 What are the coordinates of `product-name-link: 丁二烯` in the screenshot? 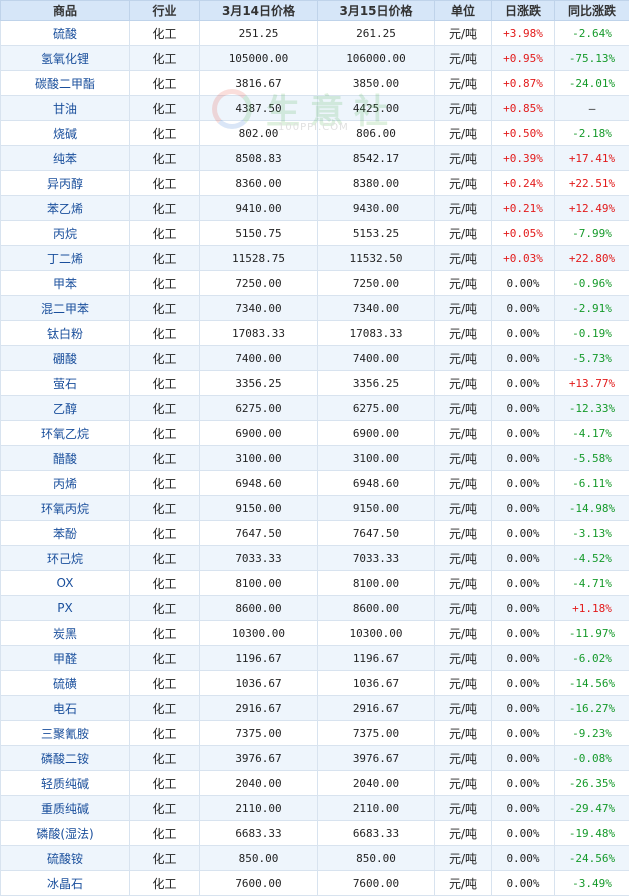 It's located at (65, 258).